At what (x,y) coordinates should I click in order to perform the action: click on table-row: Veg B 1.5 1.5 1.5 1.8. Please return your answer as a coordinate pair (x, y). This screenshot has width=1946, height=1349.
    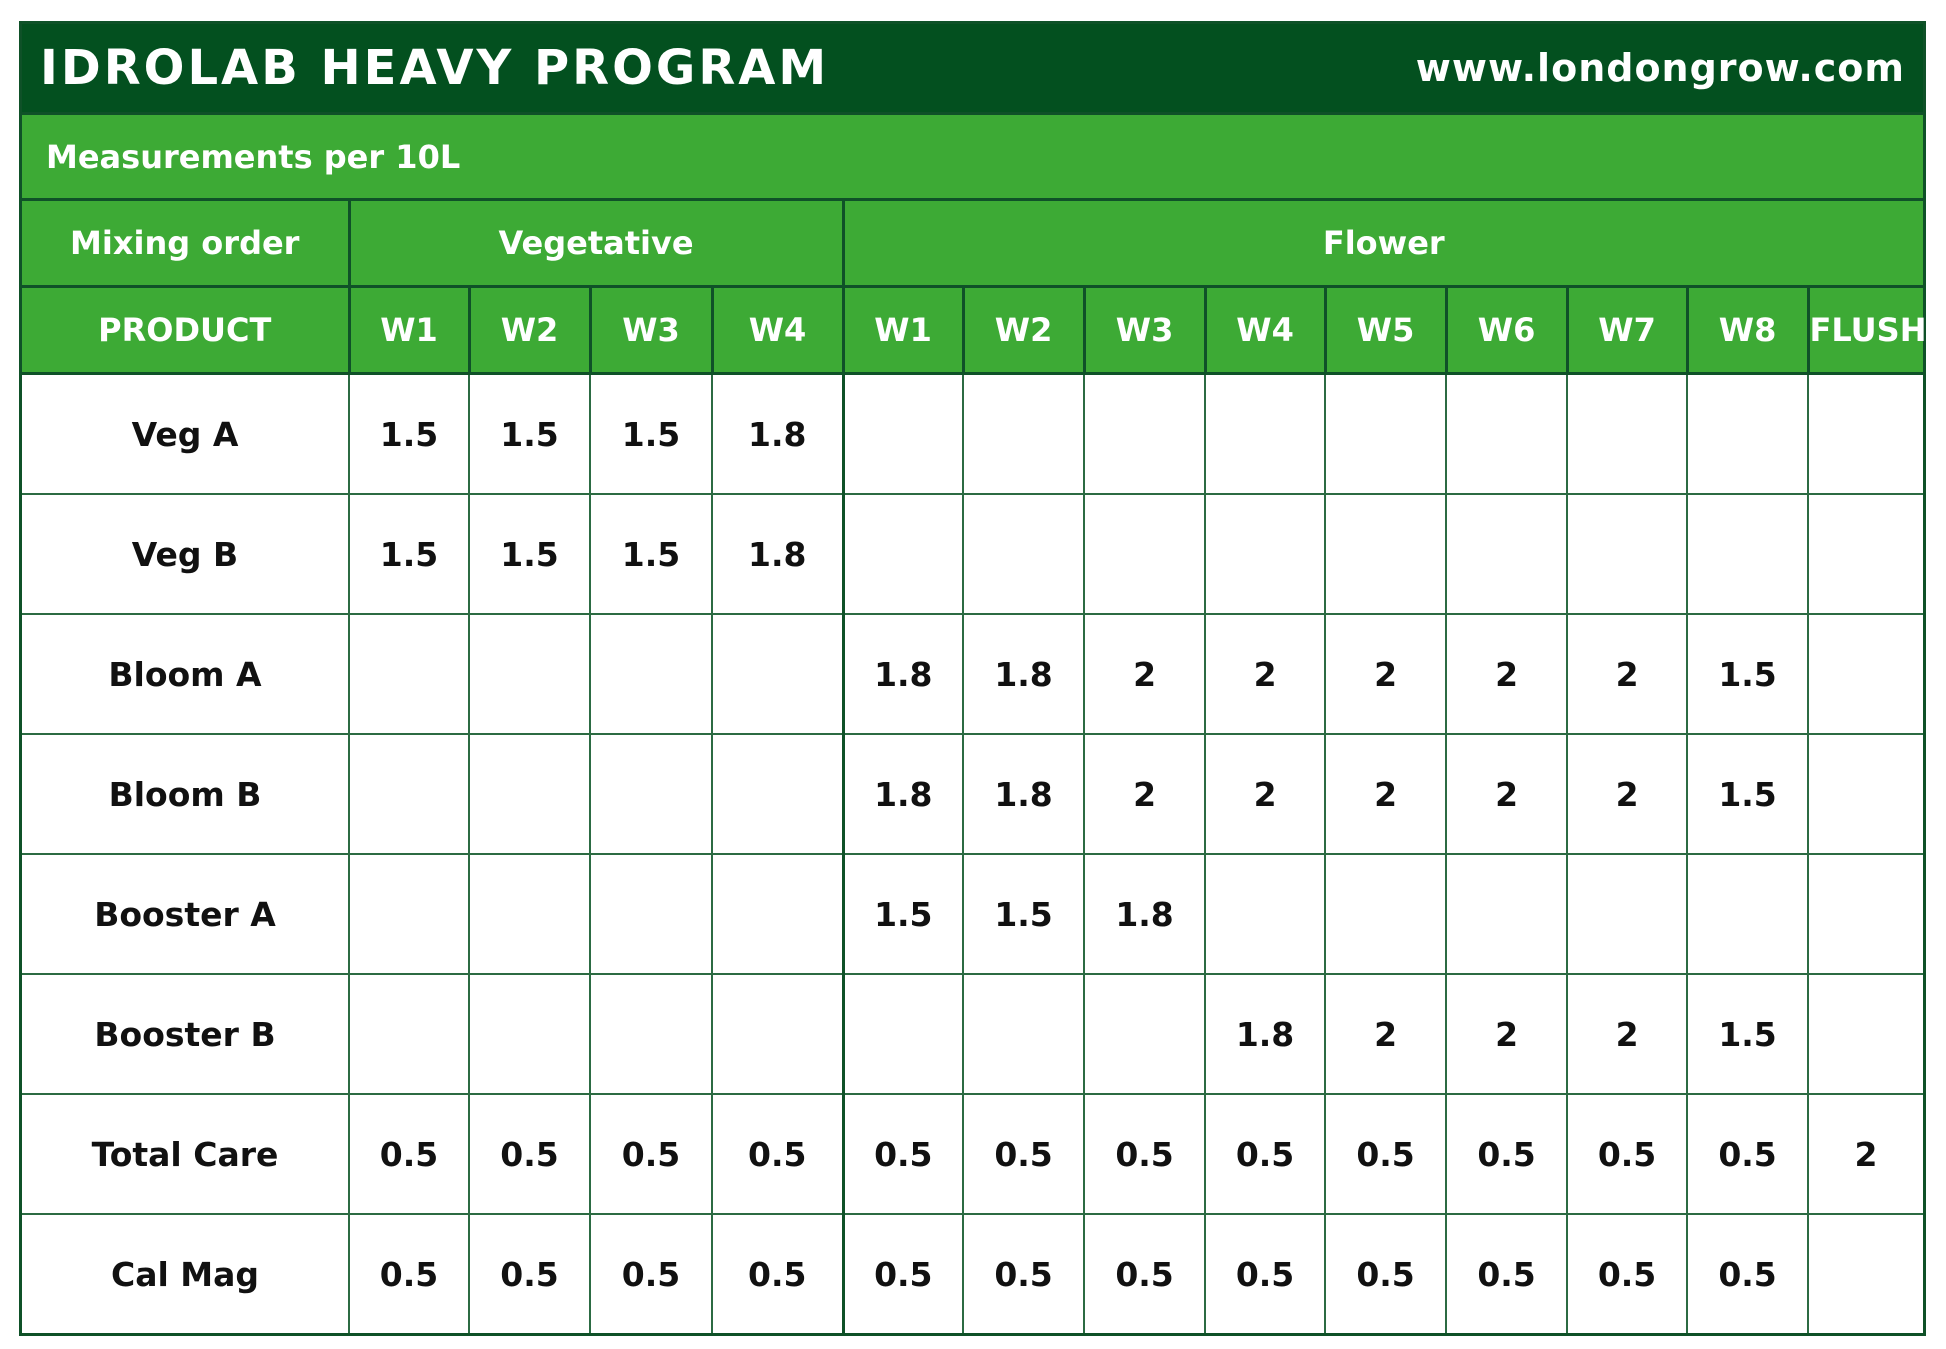
    Looking at the image, I should click on (972, 554).